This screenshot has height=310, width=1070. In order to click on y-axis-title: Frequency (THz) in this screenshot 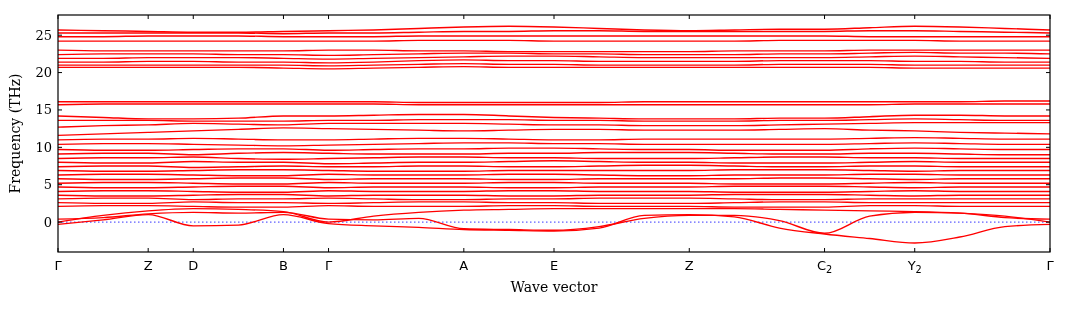, I will do `click(15, 133)`.